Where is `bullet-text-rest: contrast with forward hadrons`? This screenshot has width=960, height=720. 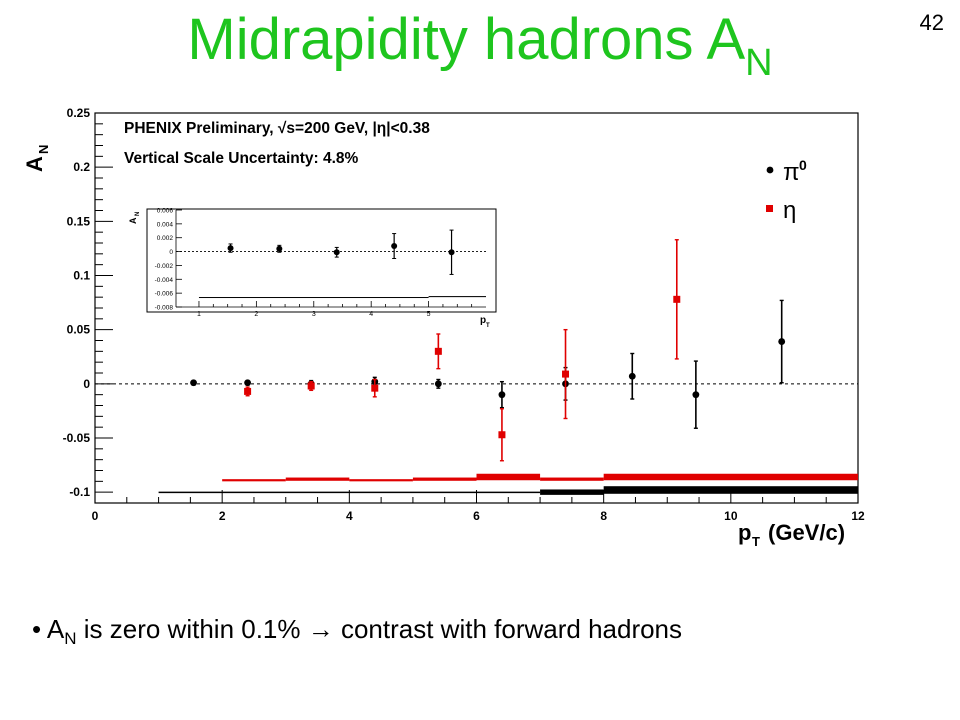 bullet-text-rest: contrast with forward hadrons is located at coordinates (508, 629).